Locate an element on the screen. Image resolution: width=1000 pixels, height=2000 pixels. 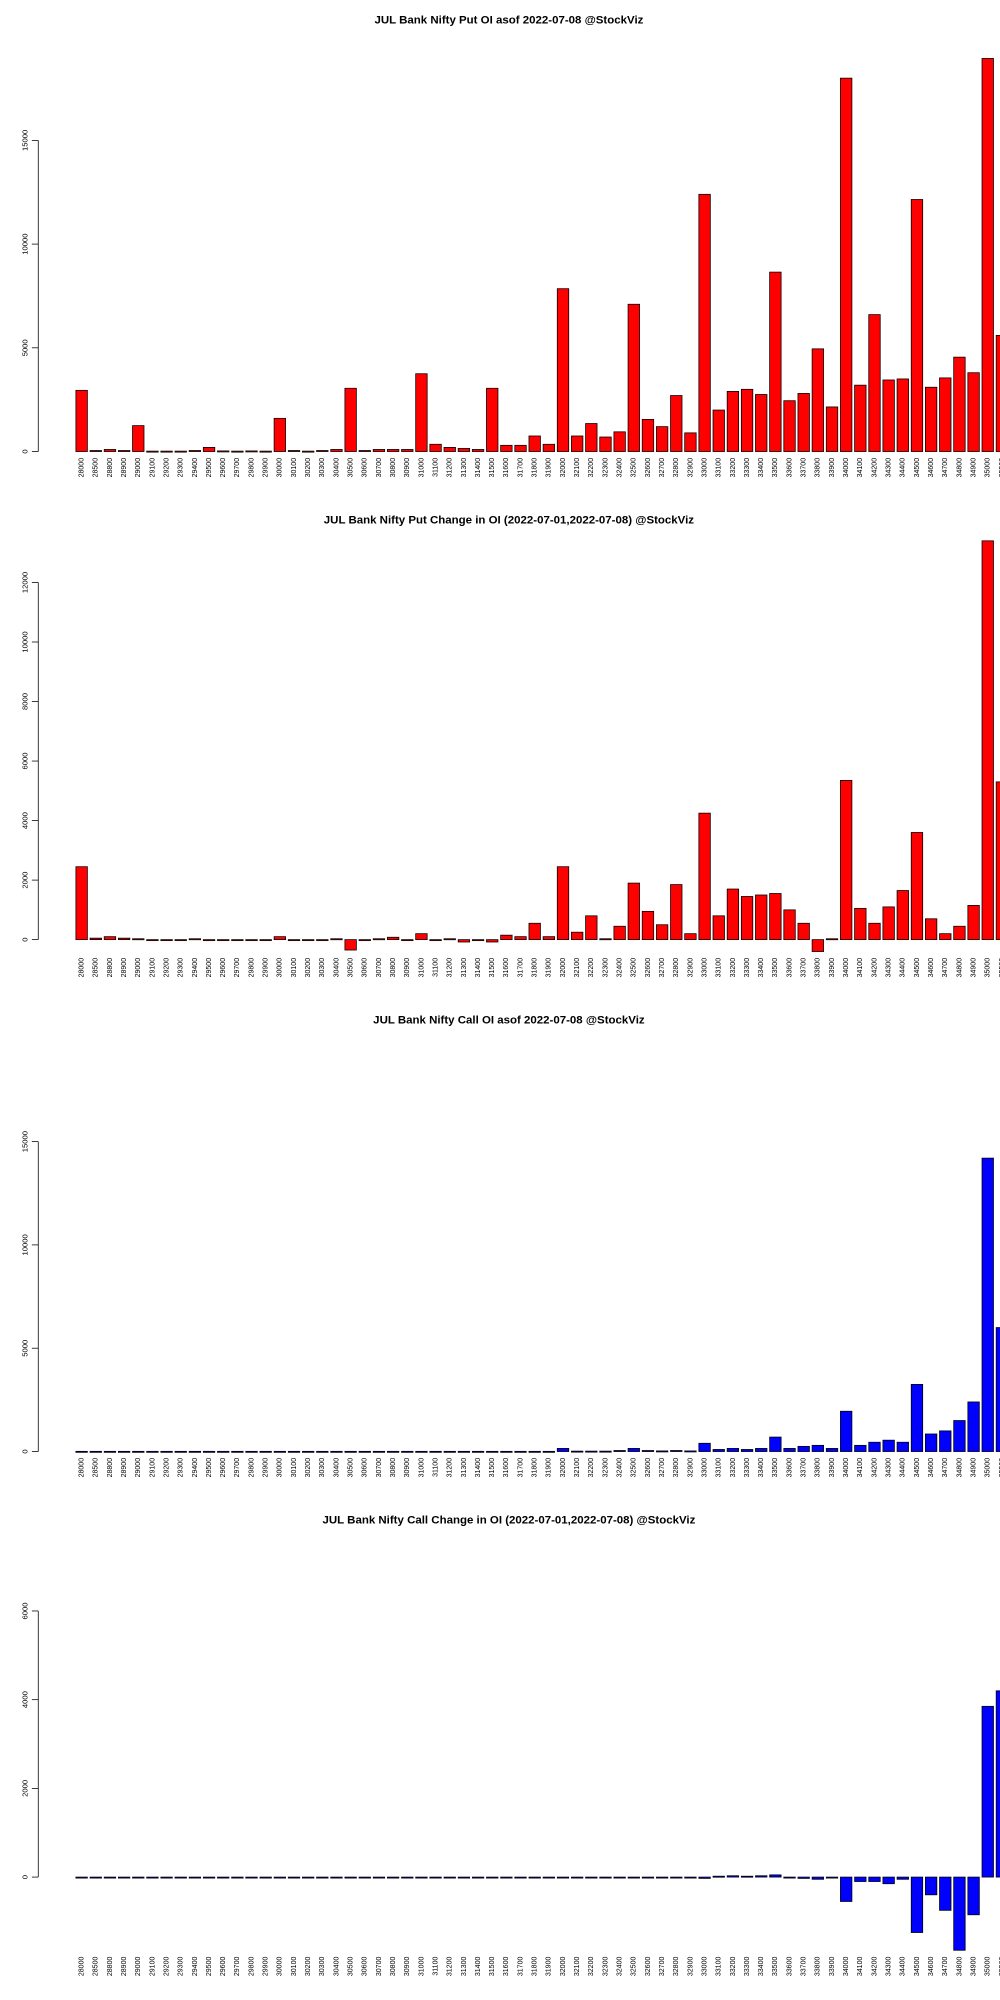
x-tick-label: 29600 is located at coordinates (223, 1468).